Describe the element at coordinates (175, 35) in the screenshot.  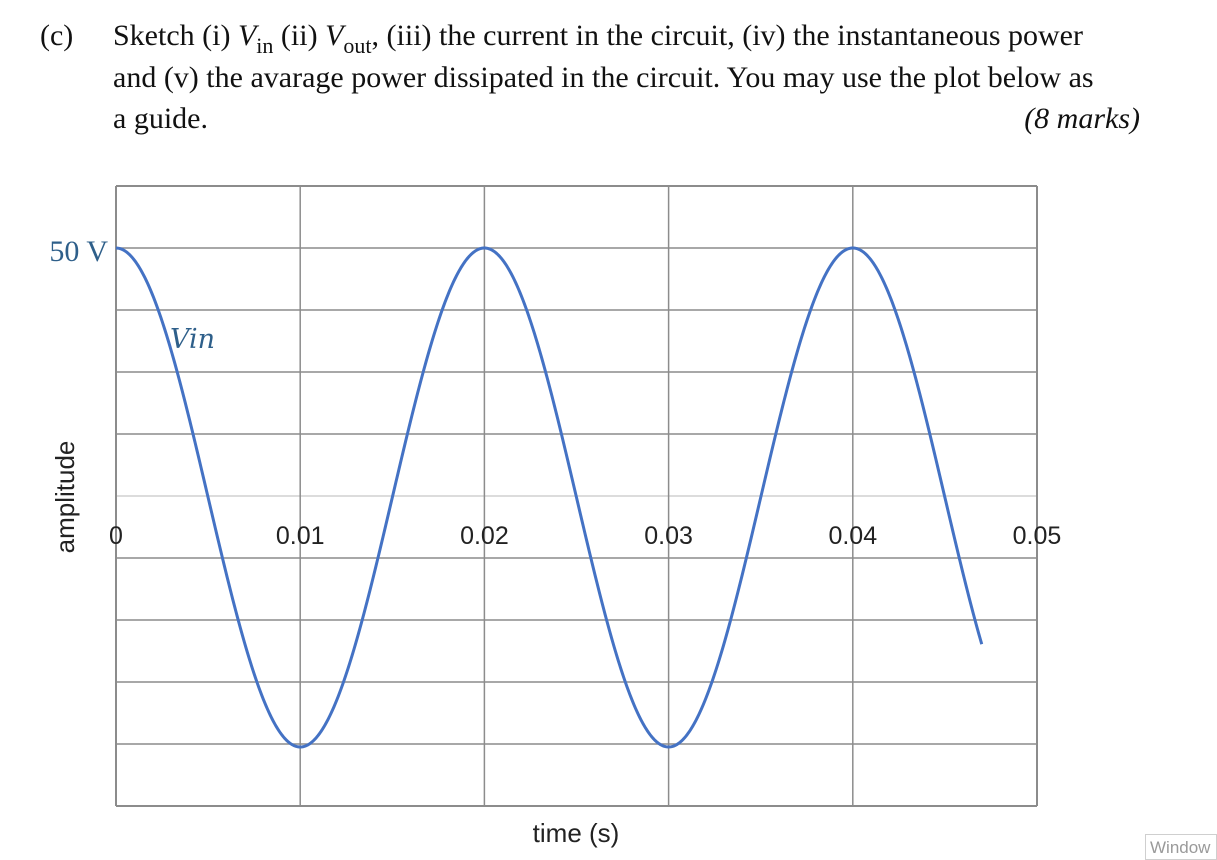
I see `question-line-1-text-a: Sketch (i)` at that location.